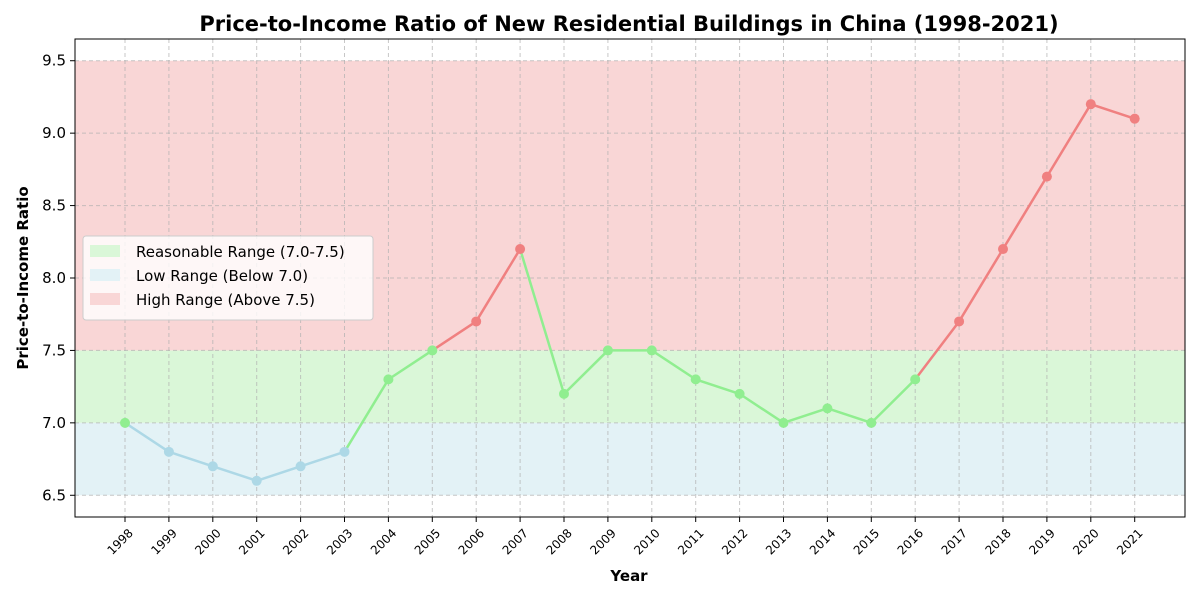  I want to click on series-segment-1999, so click(147, 437).